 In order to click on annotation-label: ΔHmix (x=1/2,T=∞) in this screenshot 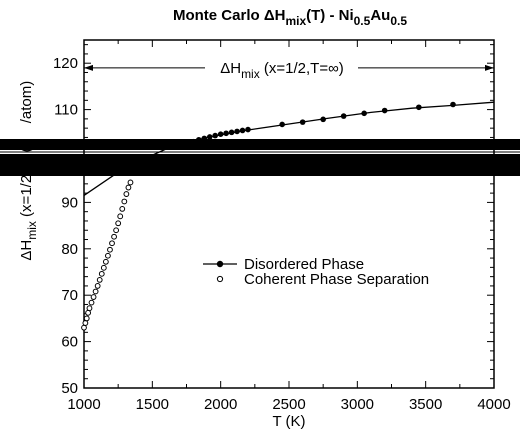, I will do `click(282, 70)`.